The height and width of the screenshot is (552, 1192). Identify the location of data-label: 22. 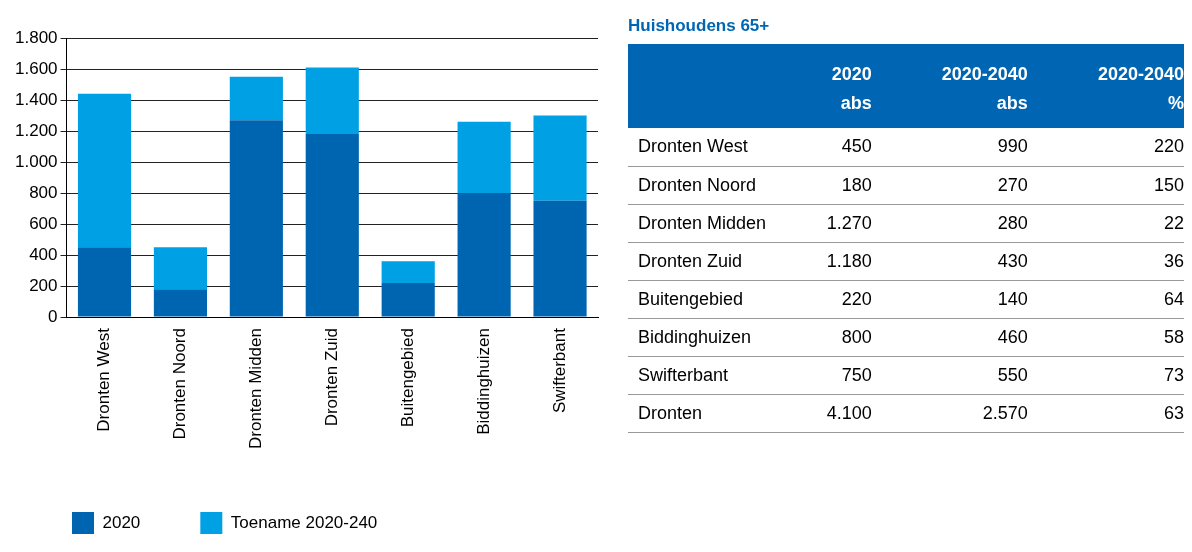
(1173, 223).